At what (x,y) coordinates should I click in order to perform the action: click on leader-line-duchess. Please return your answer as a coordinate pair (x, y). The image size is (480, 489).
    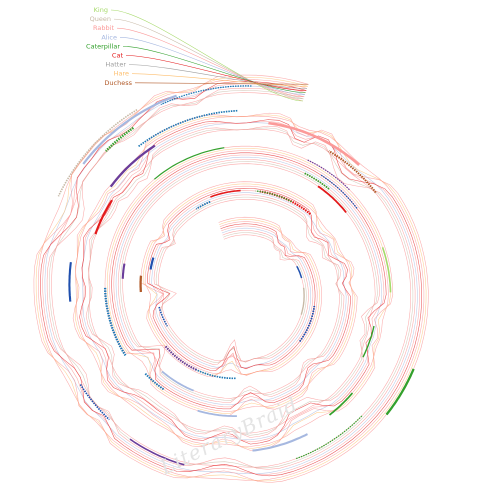
    Looking at the image, I should click on (221, 83).